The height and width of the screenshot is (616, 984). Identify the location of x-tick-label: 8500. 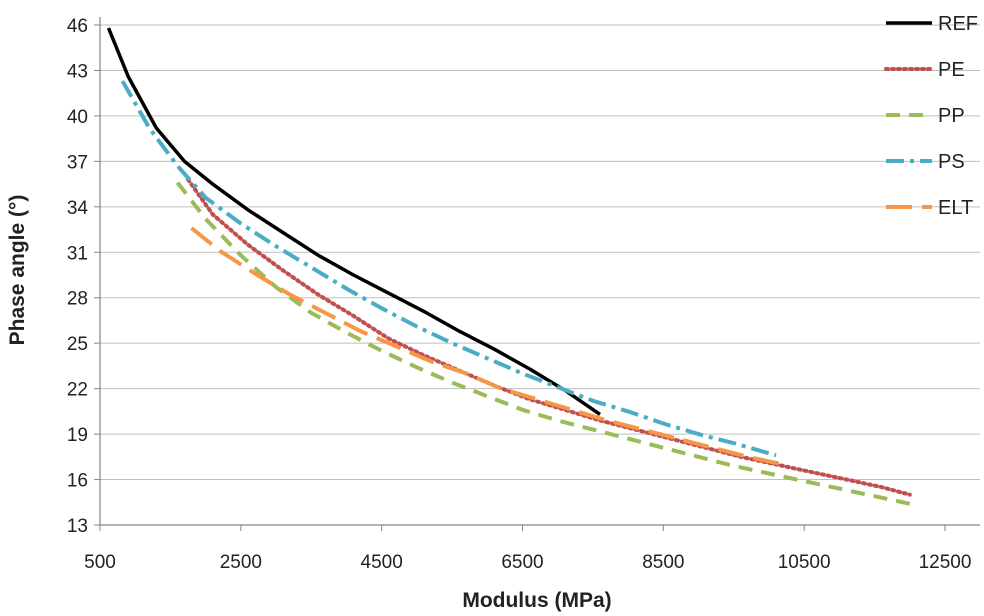
(663, 562).